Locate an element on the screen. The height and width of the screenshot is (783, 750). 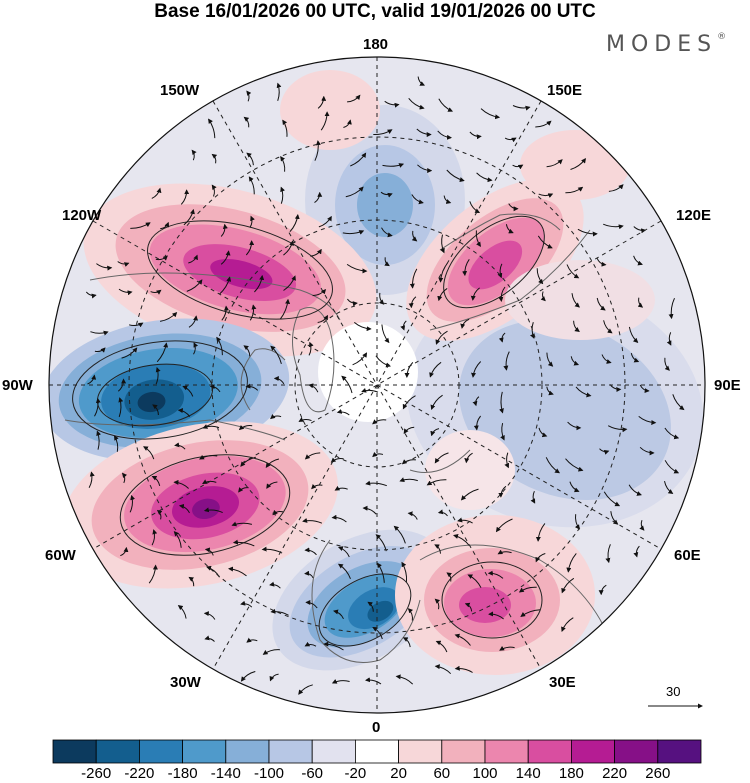
anomaly-easteurope-positive is located at coordinates (495, 595).